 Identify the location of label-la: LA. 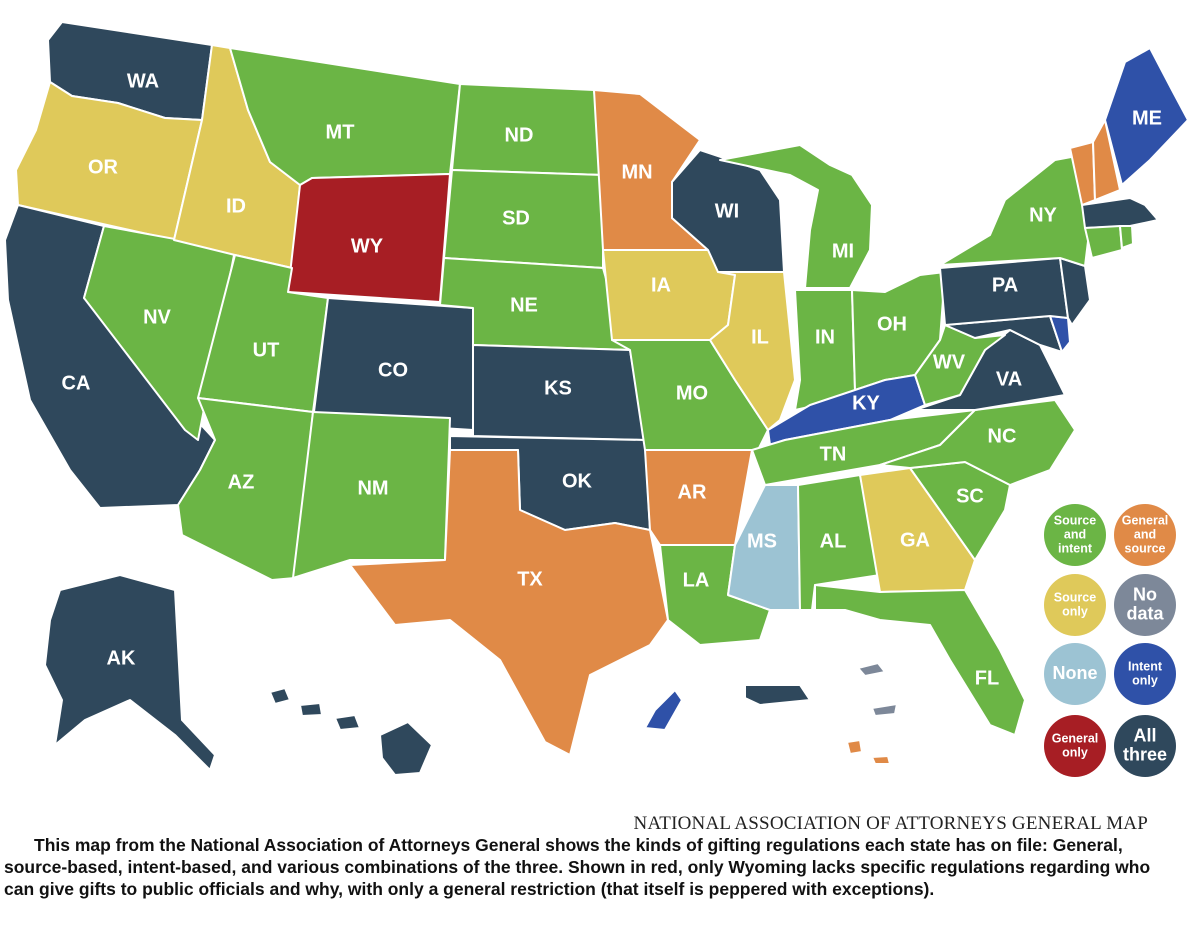
(696, 580).